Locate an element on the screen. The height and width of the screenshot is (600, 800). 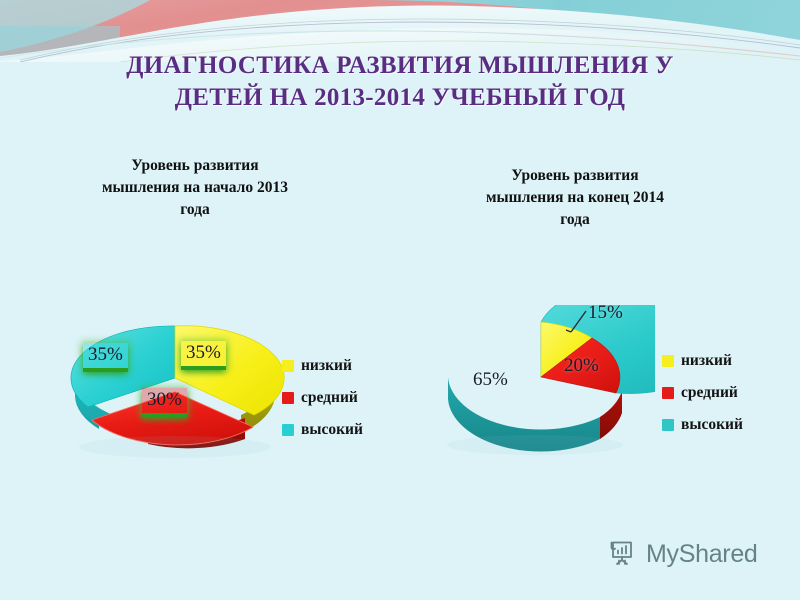
chart-2014-subtitle-line-2: мышления на конец 2014 is located at coordinates (575, 197).